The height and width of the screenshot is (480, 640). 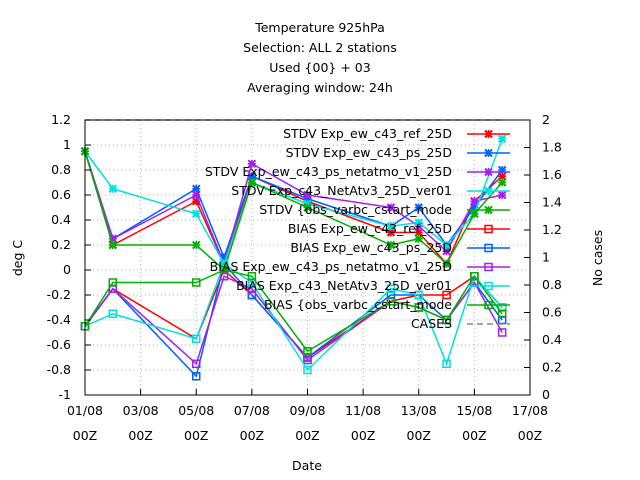 I want to click on y2-axis-label: No cases, so click(x=597, y=258).